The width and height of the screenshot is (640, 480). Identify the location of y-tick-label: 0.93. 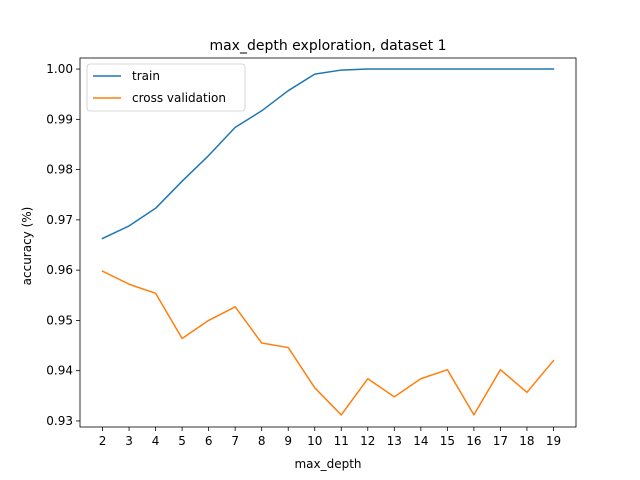
(59, 421).